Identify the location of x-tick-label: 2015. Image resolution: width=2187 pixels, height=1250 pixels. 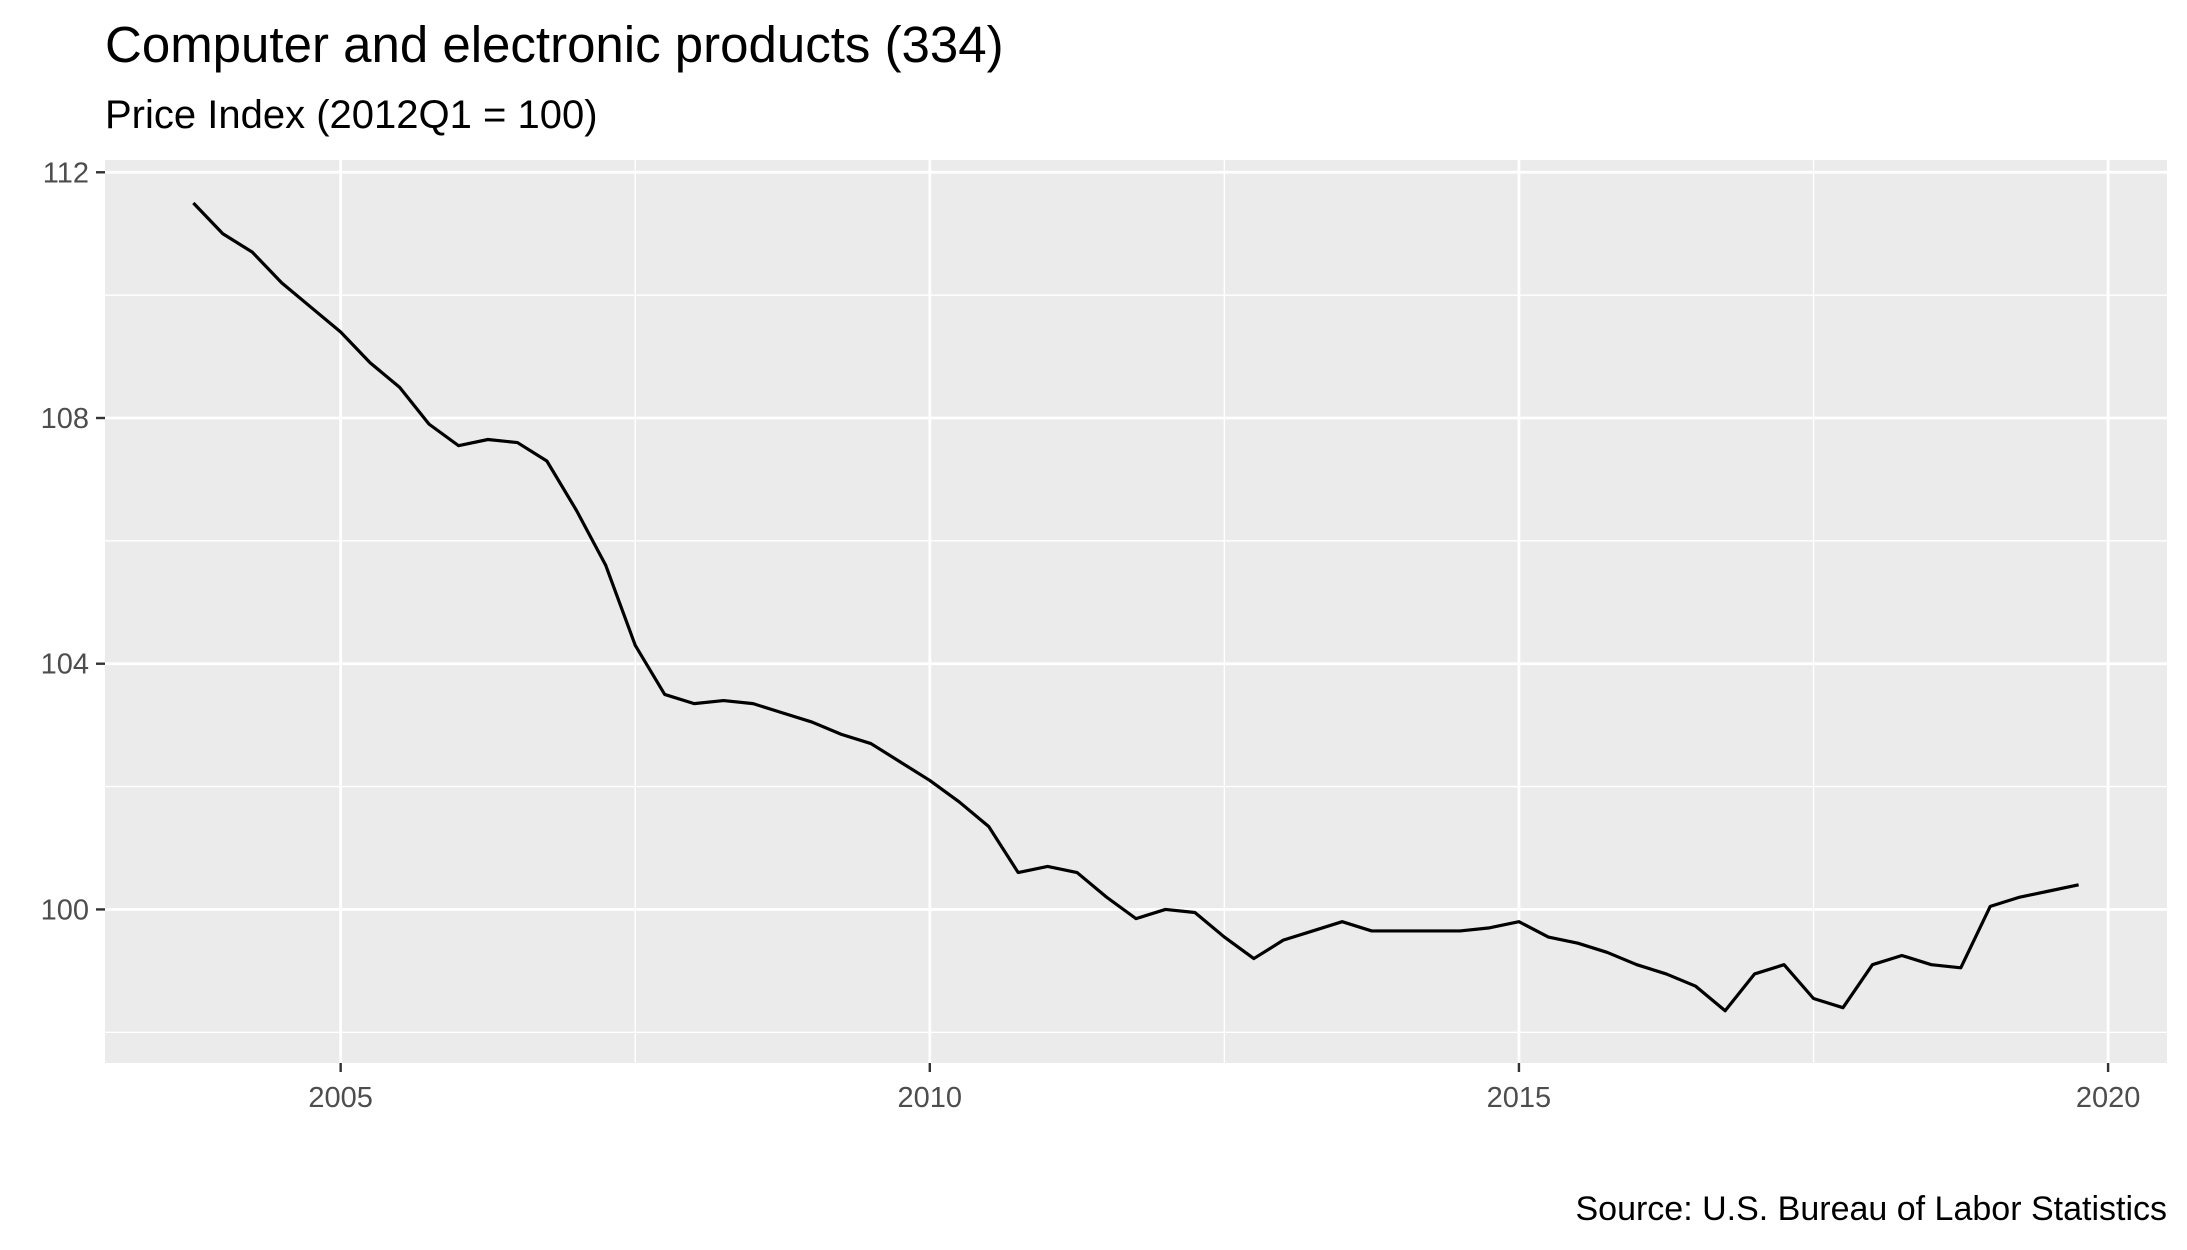
(1519, 1098).